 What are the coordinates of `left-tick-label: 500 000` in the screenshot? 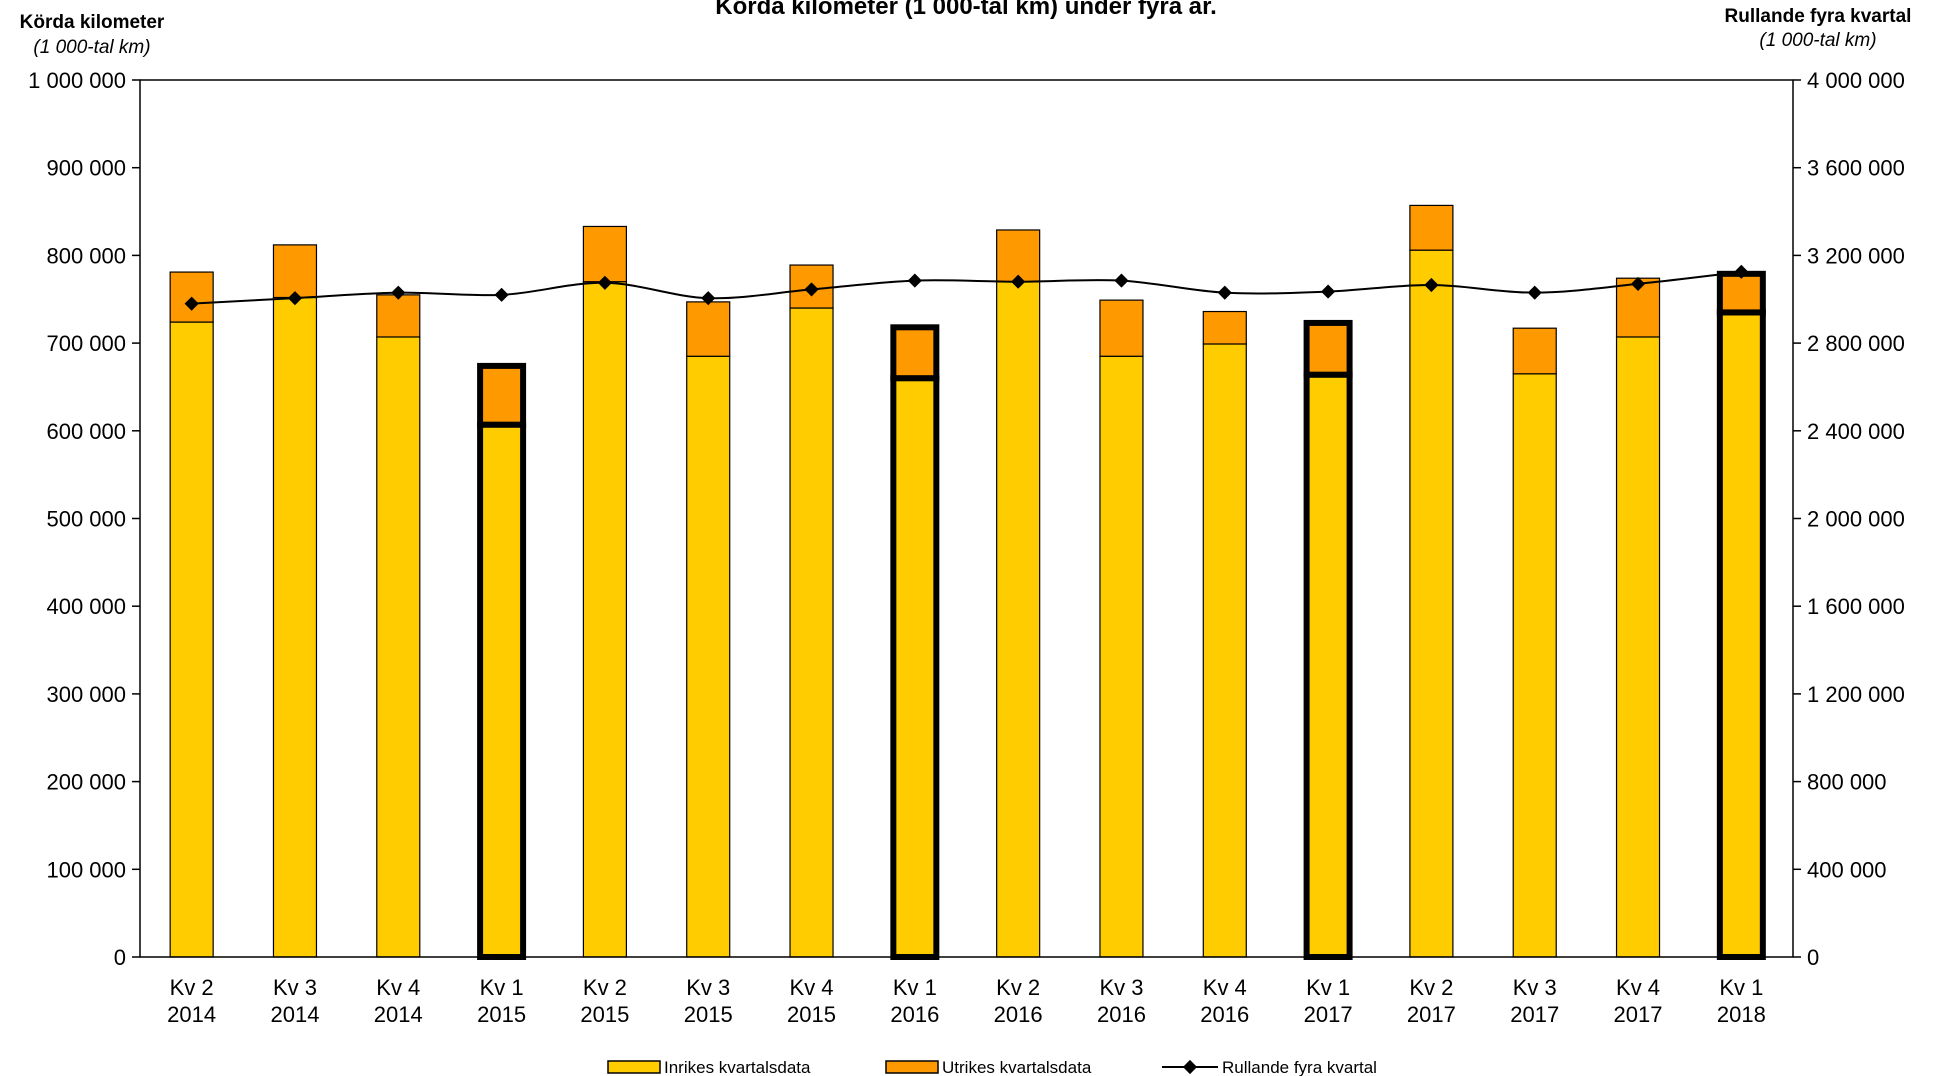 It's located at (86, 519).